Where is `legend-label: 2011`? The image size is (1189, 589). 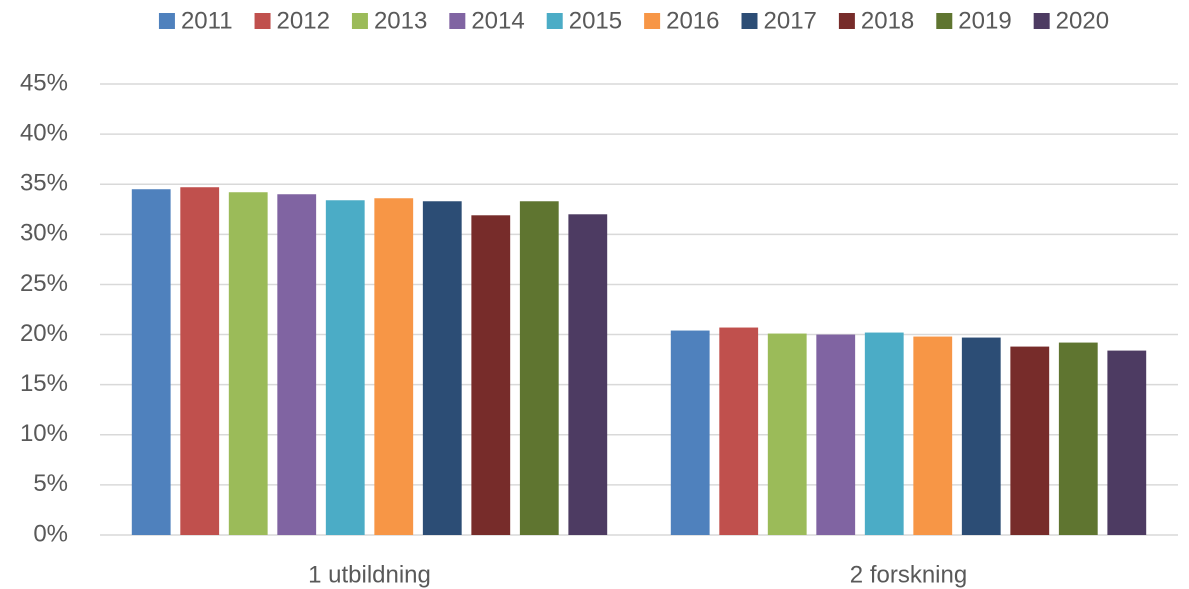 legend-label: 2011 is located at coordinates (207, 20).